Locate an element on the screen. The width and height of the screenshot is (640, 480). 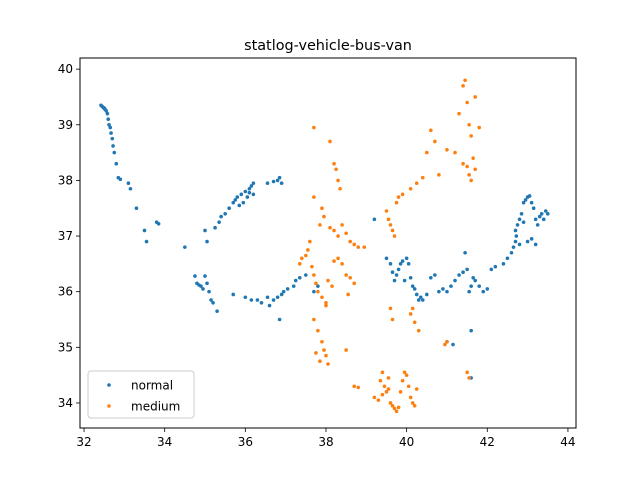
x-axis: 32 34 36 38 40 42 44 is located at coordinates (326, 438).